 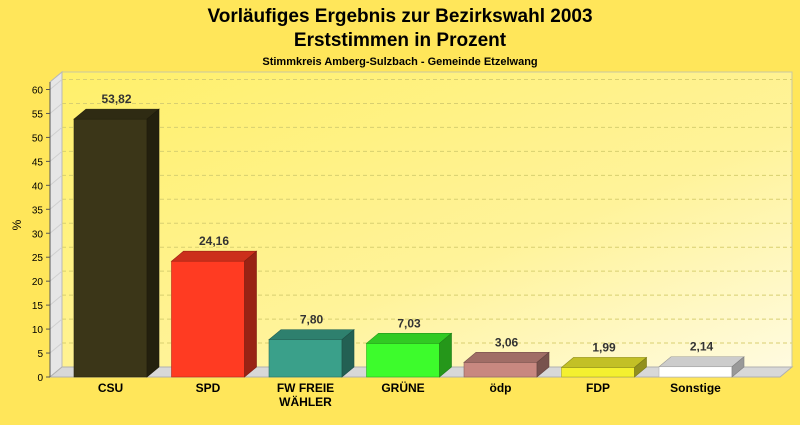 I want to click on x-axis-labels: CSU SPD FW FREIE WÄHLER GRÜNE ödp FDP Sonstige, so click(x=409, y=394).